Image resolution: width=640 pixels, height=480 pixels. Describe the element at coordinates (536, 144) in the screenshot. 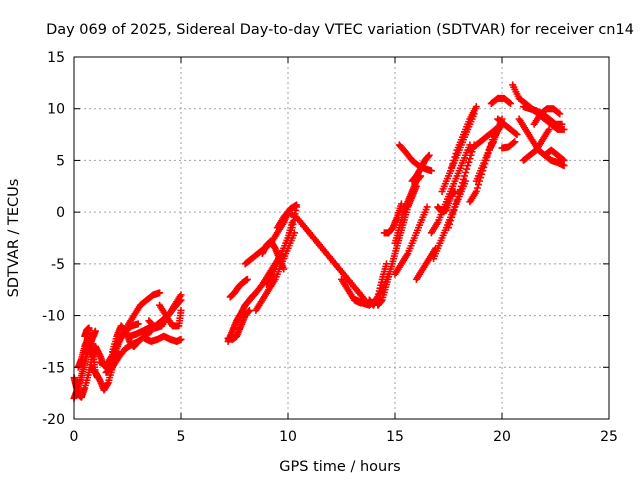

I see `series-arc51` at that location.